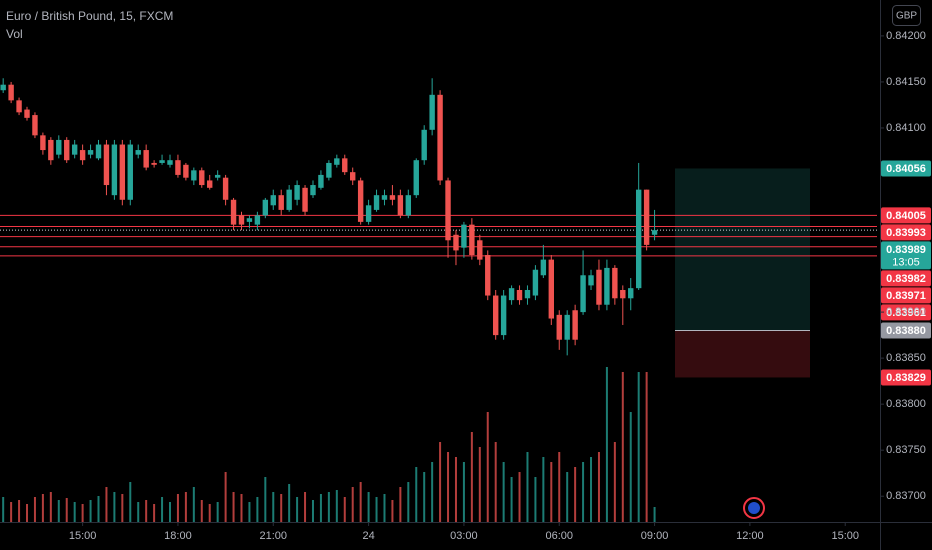 The height and width of the screenshot is (550, 932). Describe the element at coordinates (906, 296) in the screenshot. I see `price-label: 0.83971` at that location.